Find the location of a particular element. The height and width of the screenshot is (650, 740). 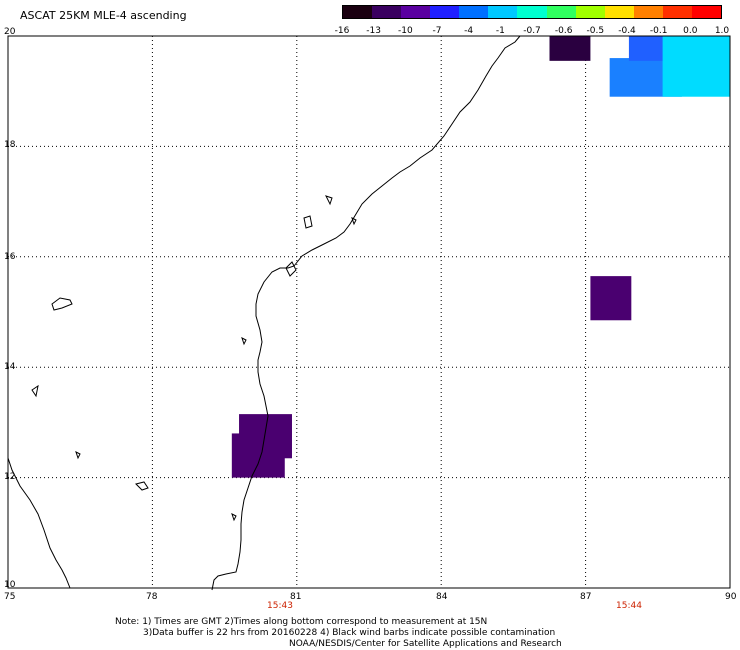

y-label-18: 18 is located at coordinates (10, 145).